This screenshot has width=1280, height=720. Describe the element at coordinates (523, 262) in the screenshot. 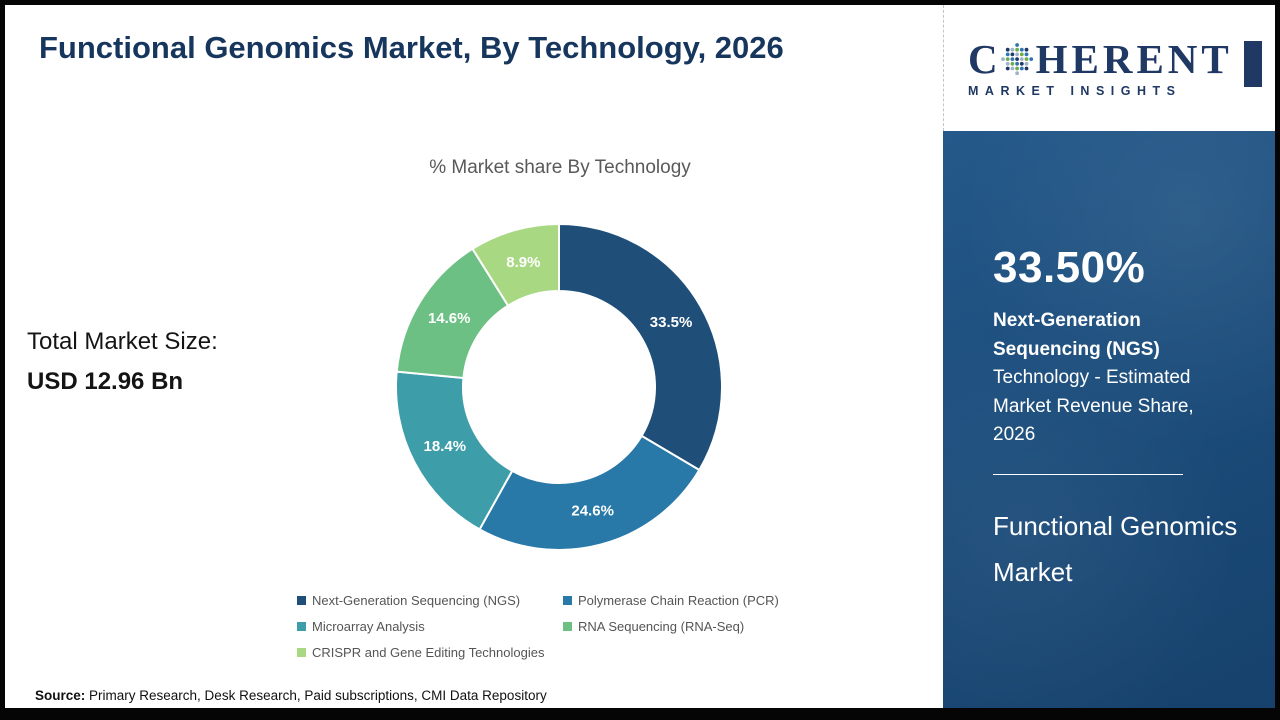

I see `donut-slice-label: 8.9%` at that location.